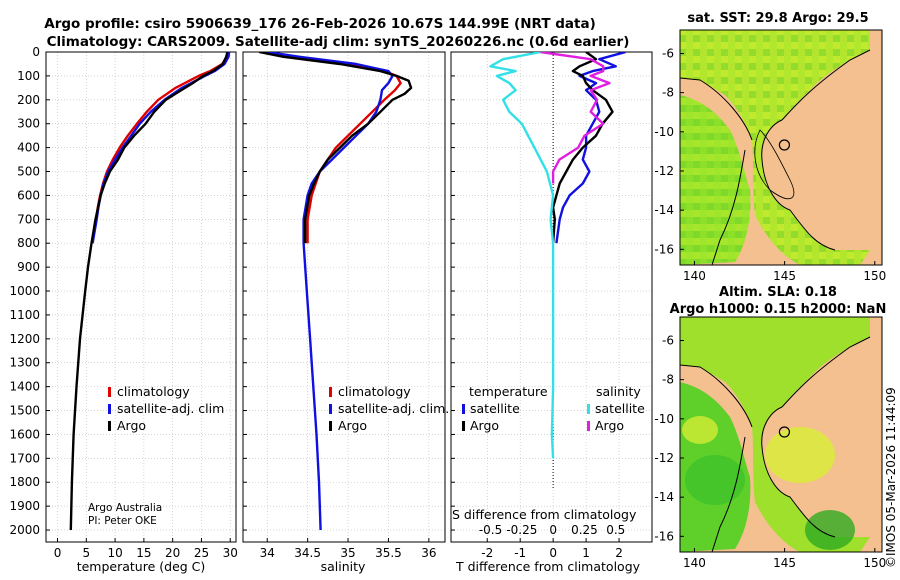 The height and width of the screenshot is (580, 900). I want to click on temperature-xlabel: temperature (deg C), so click(141, 566).